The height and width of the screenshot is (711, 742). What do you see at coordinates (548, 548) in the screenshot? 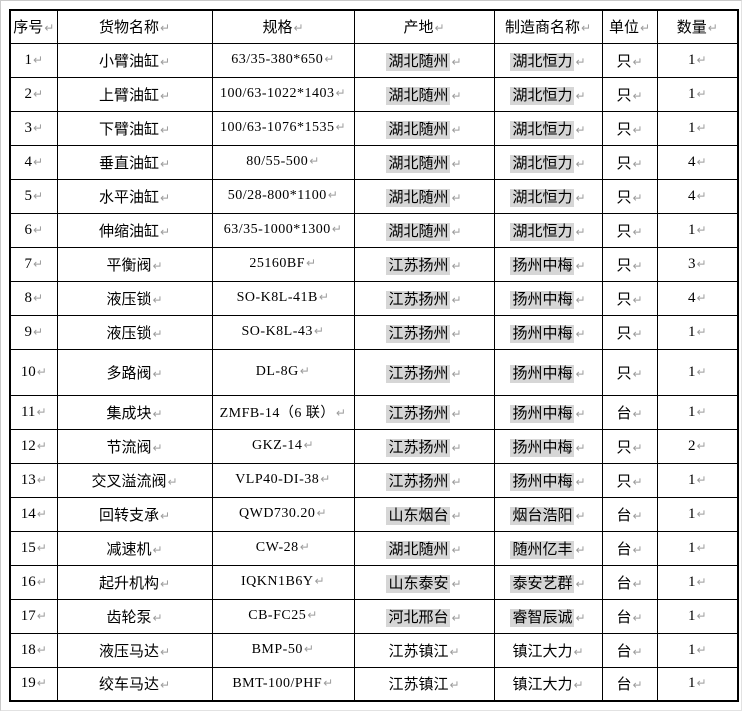
I see `cell-manufacturer: 随州亿丰 ↵` at bounding box center [548, 548].